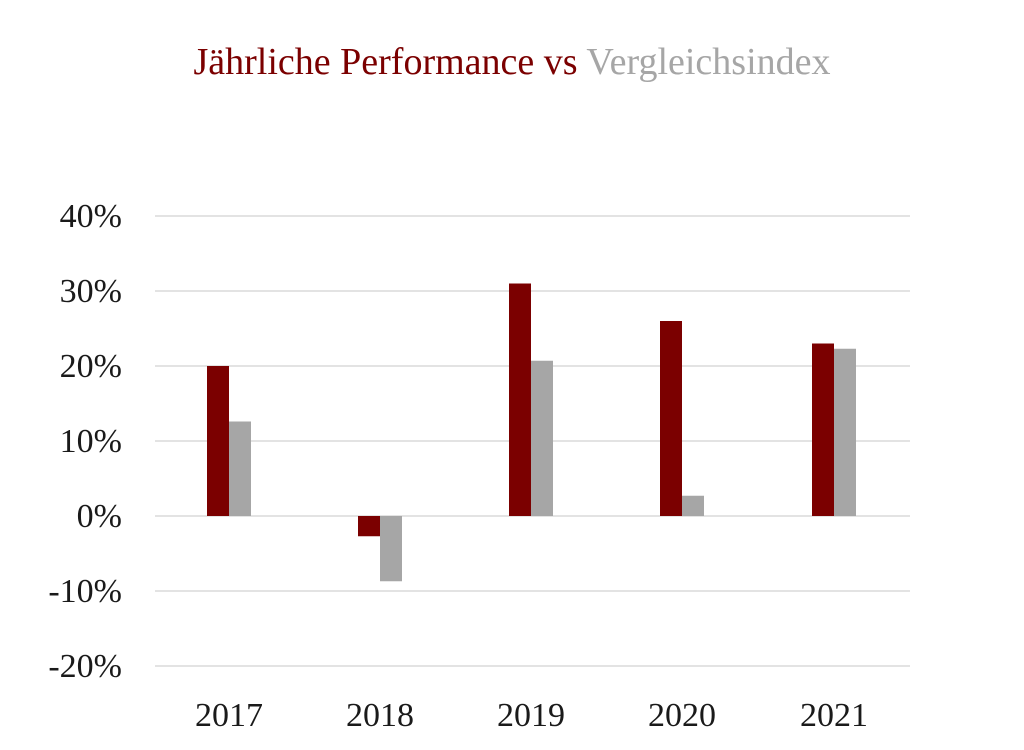  I want to click on y-tick-label: -20%, so click(85, 666).